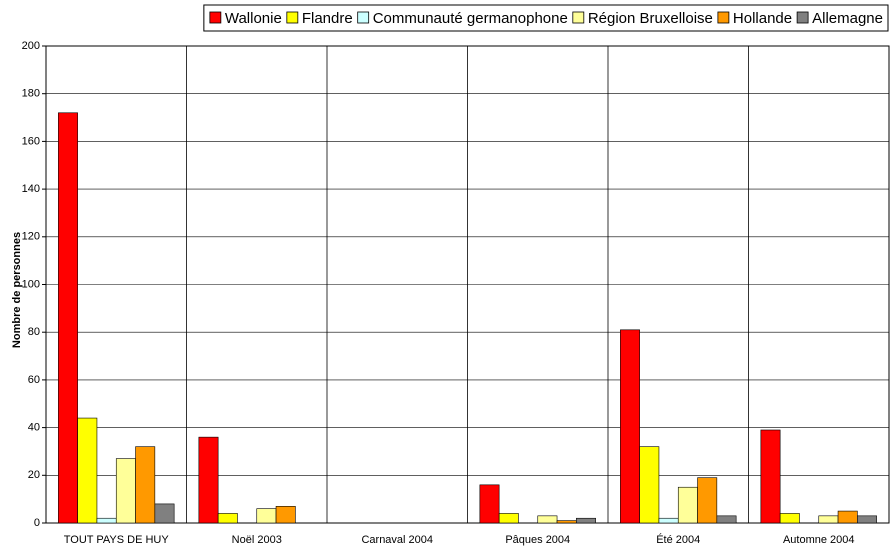 This screenshot has height=546, width=892. I want to click on legend, so click(546, 18).